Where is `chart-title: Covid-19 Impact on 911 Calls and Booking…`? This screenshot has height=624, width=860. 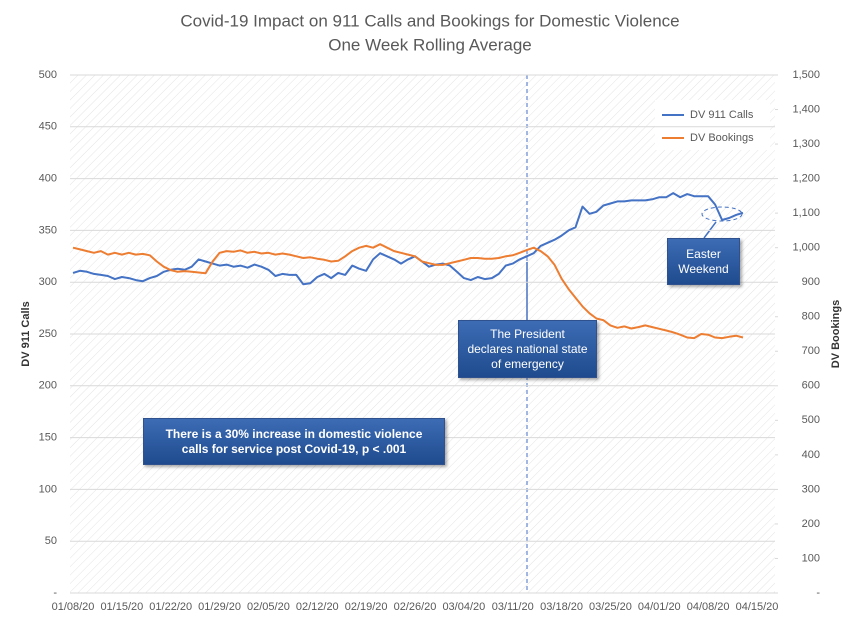 chart-title: Covid-19 Impact on 911 Calls and Booking… is located at coordinates (429, 20).